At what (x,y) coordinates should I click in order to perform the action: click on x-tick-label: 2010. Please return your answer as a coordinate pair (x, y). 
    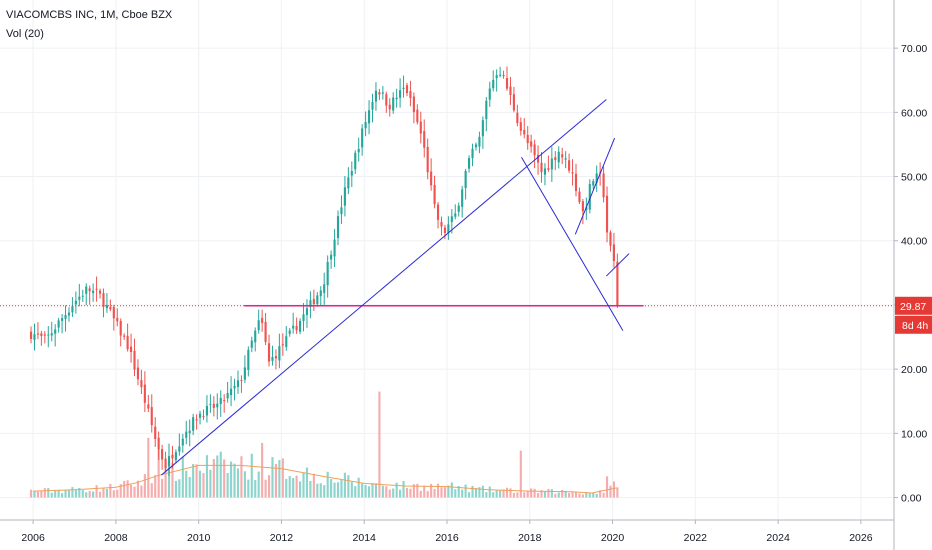
    Looking at the image, I should click on (199, 538).